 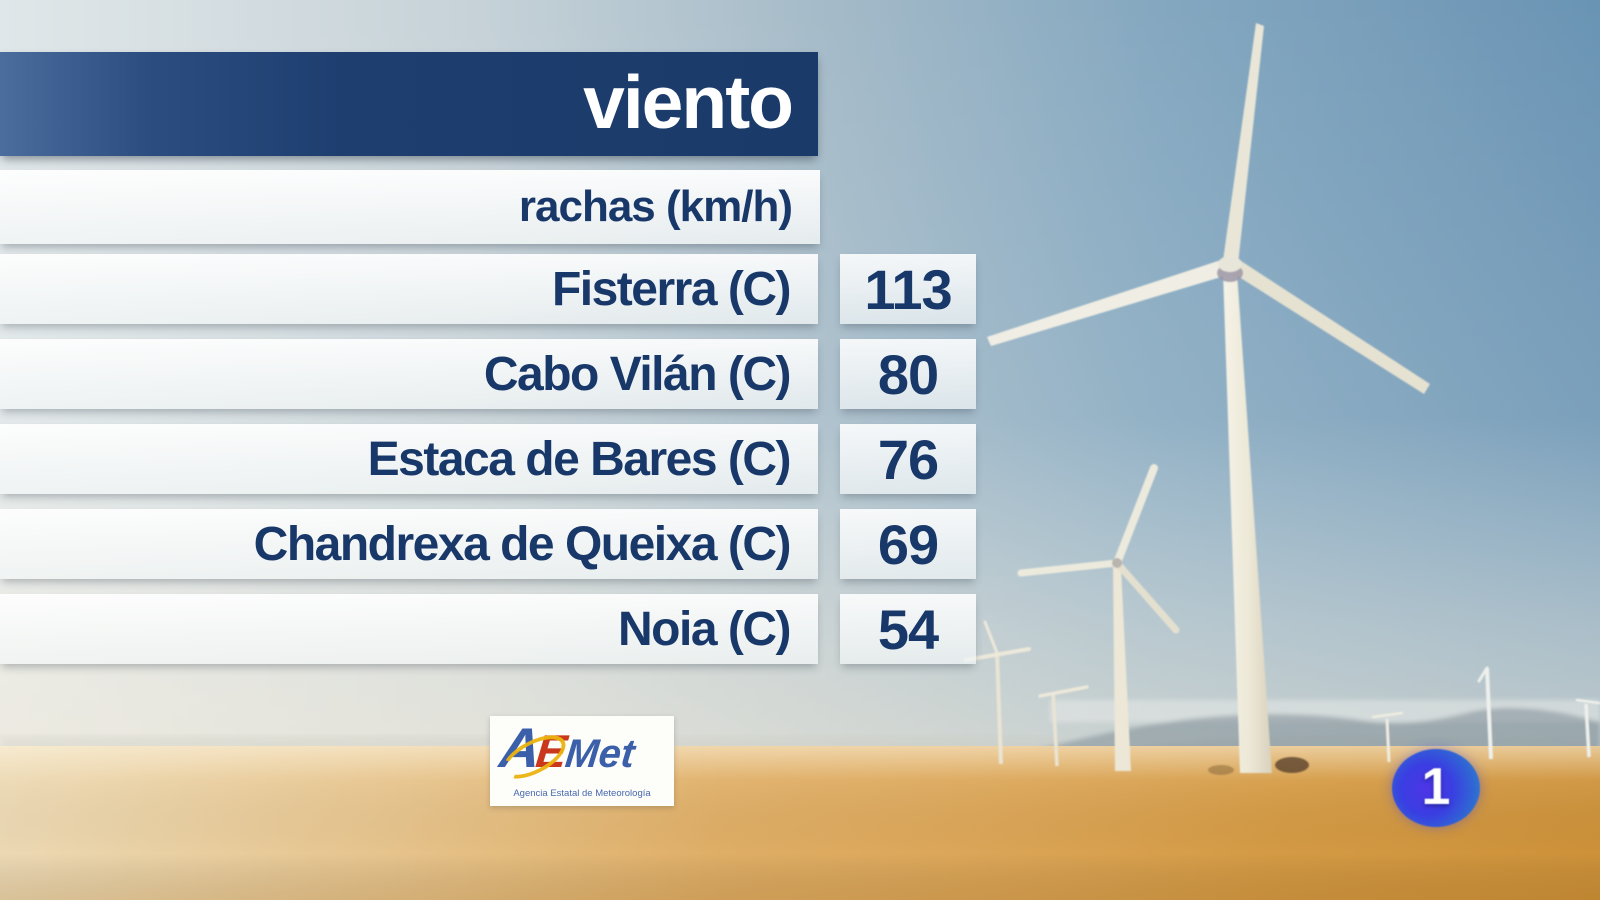 I want to click on ground-structure, so click(x=1292, y=765).